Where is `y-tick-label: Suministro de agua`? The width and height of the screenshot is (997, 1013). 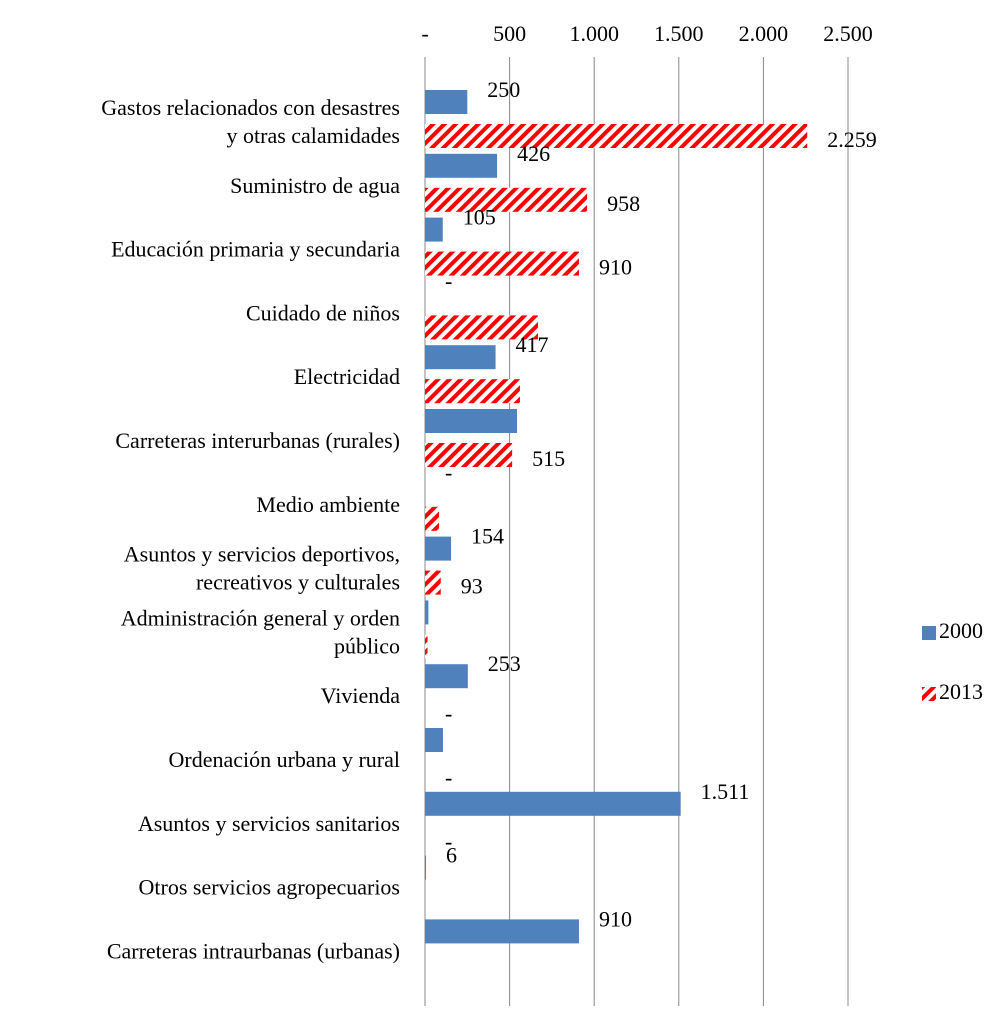
y-tick-label: Suministro de agua is located at coordinates (315, 185).